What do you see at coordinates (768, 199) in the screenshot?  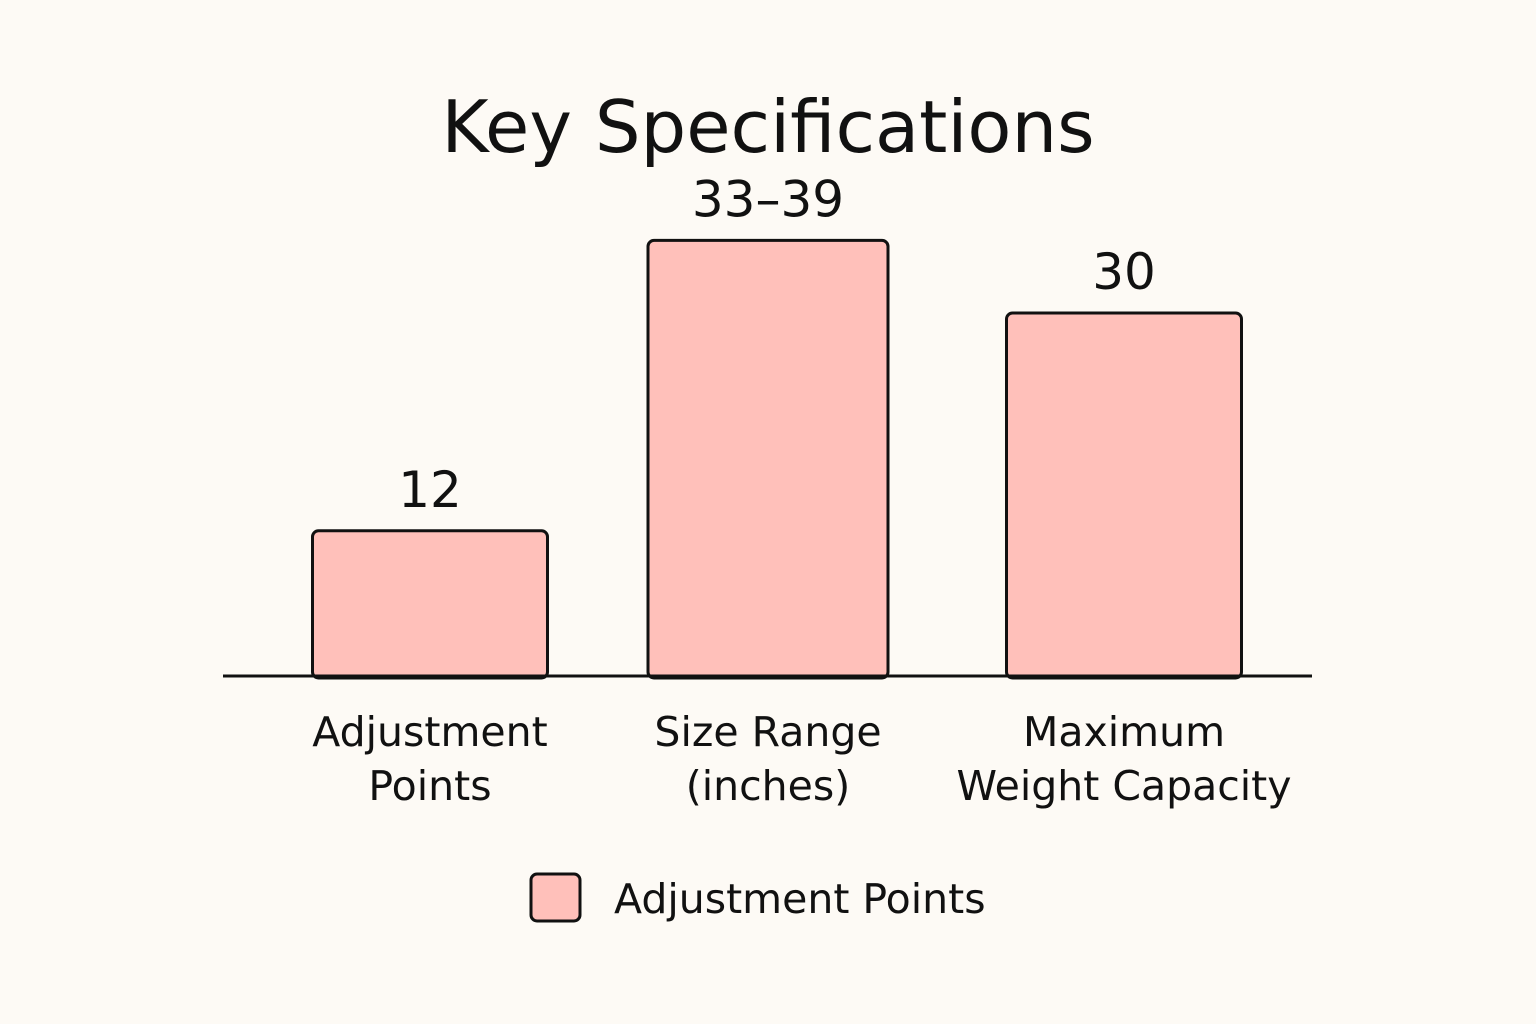 I see `value-label-1: 33–39` at bounding box center [768, 199].